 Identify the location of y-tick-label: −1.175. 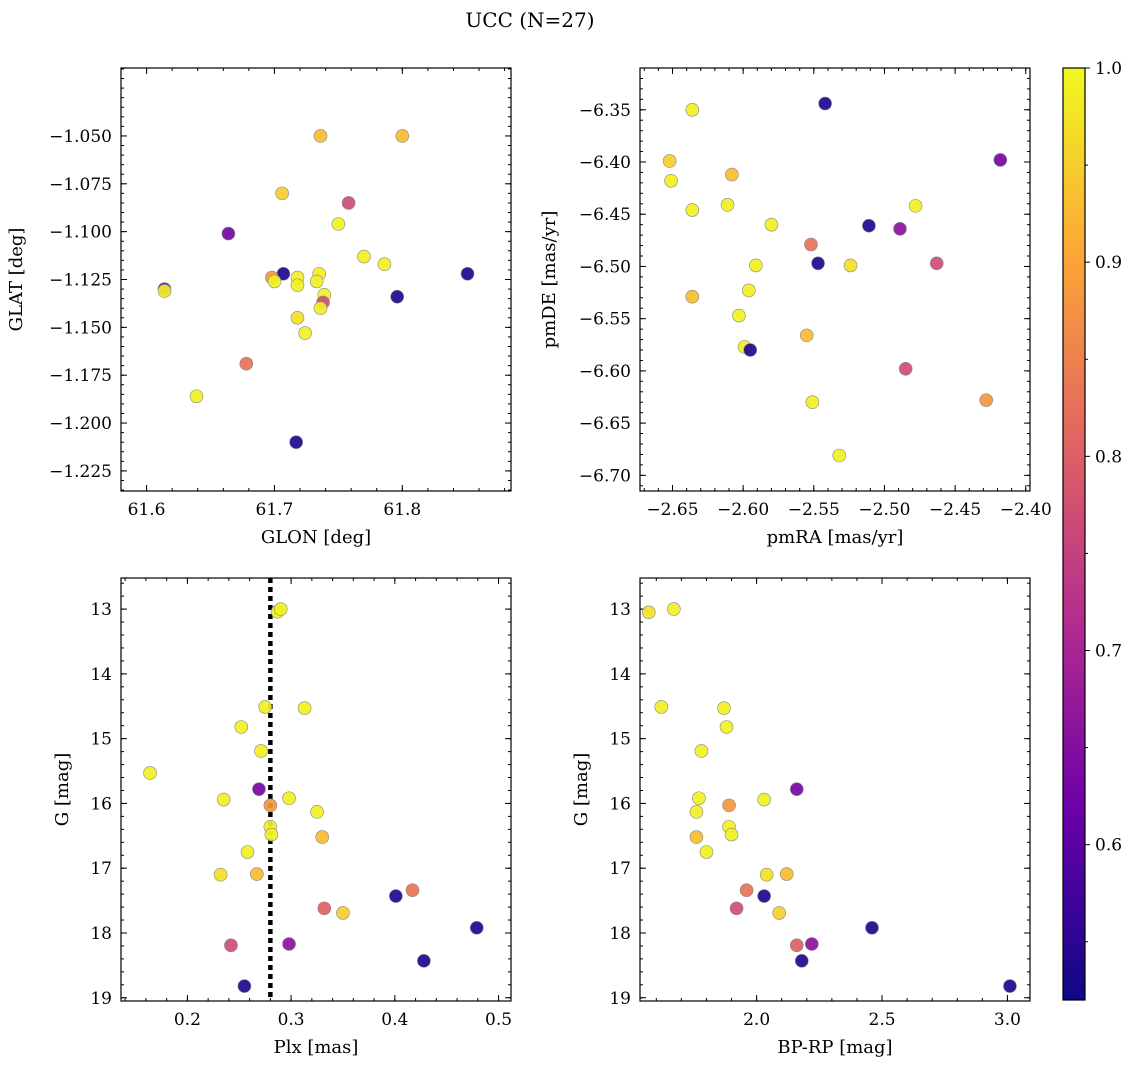
(80, 376).